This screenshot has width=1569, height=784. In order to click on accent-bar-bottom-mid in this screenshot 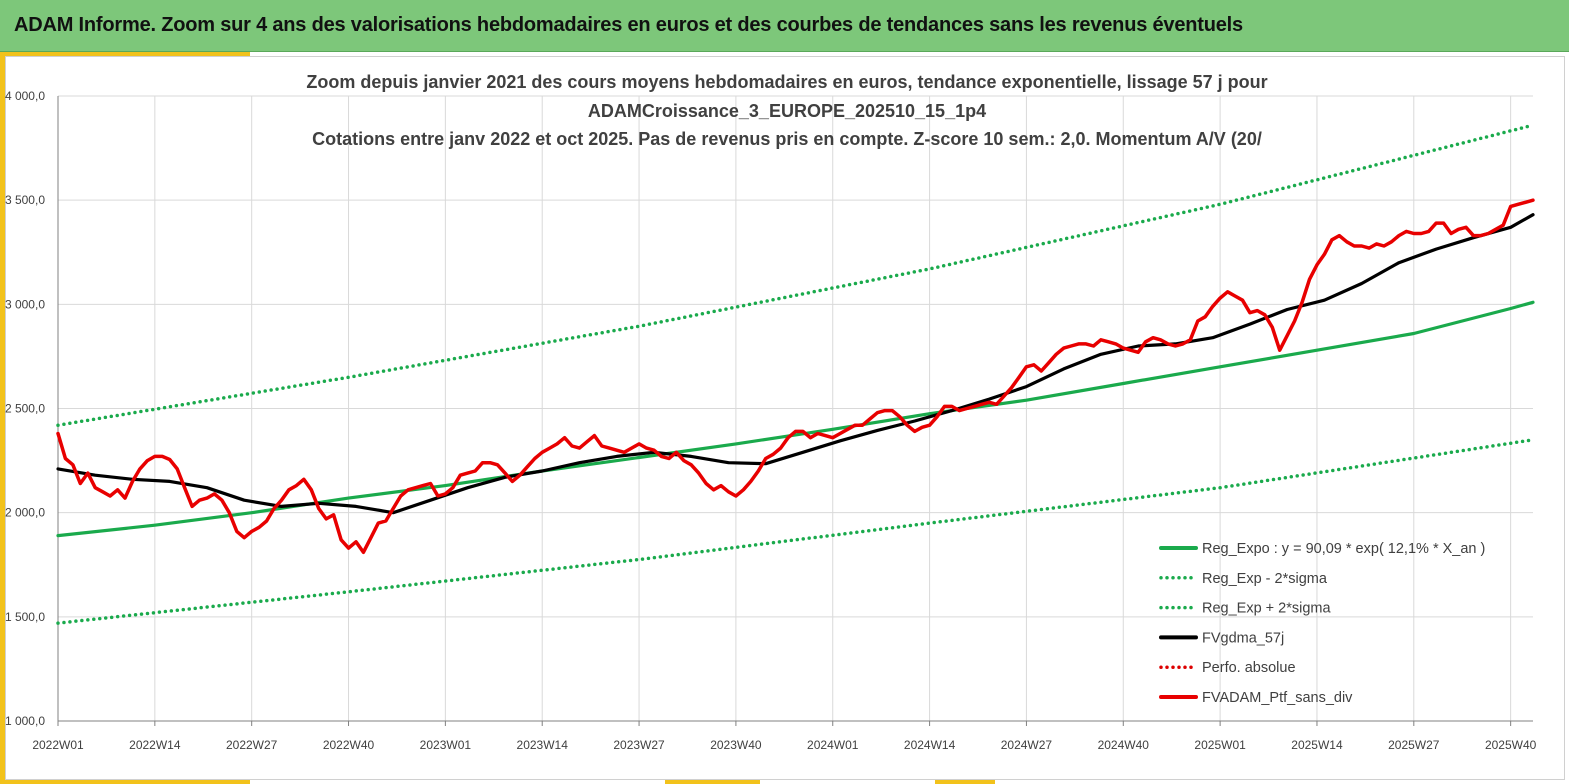, I will do `click(712, 782)`.